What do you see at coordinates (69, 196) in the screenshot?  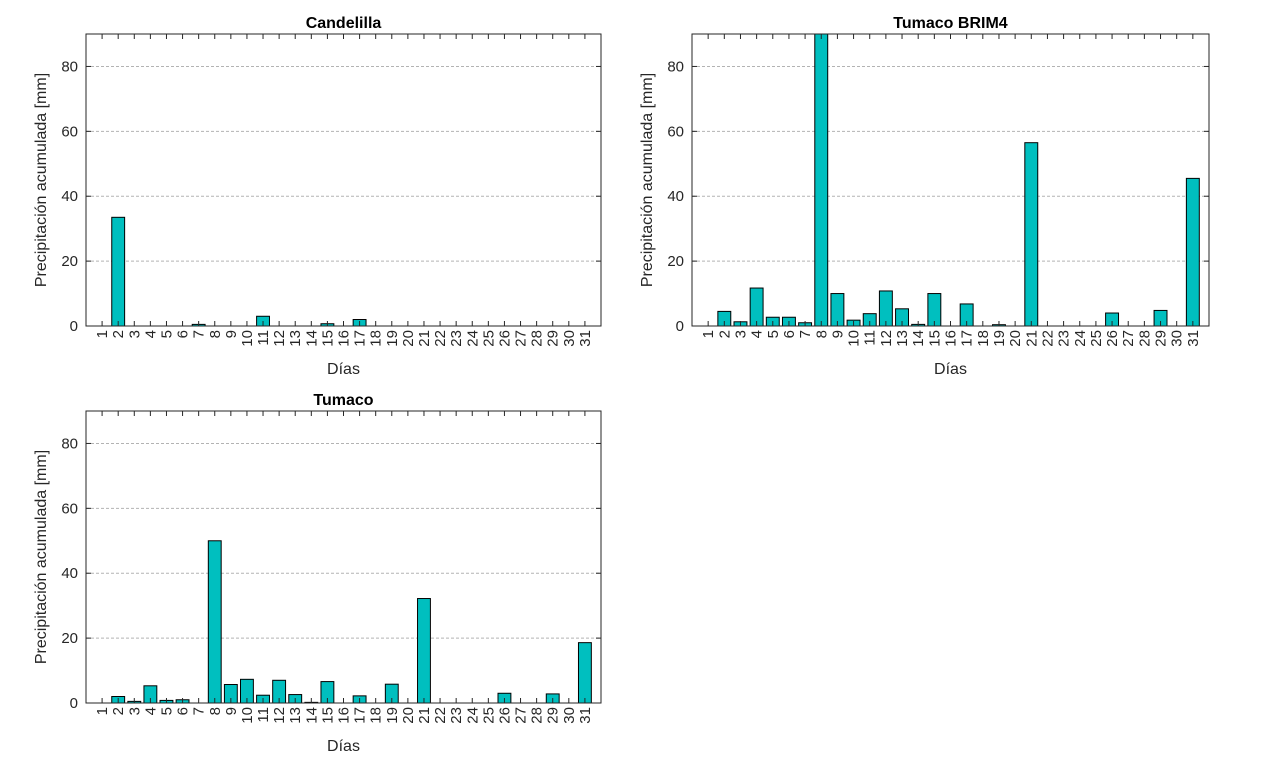 I see `y-tick-label: 40` at bounding box center [69, 196].